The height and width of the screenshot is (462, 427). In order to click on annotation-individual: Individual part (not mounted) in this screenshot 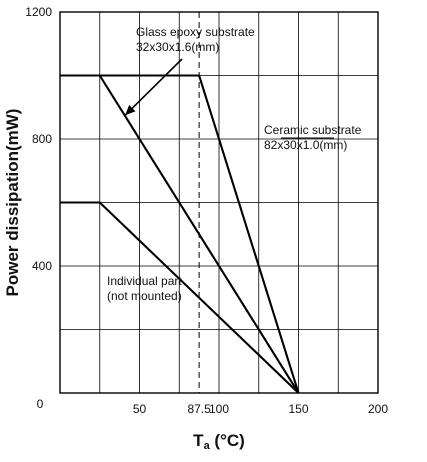, I will do `click(144, 288)`.